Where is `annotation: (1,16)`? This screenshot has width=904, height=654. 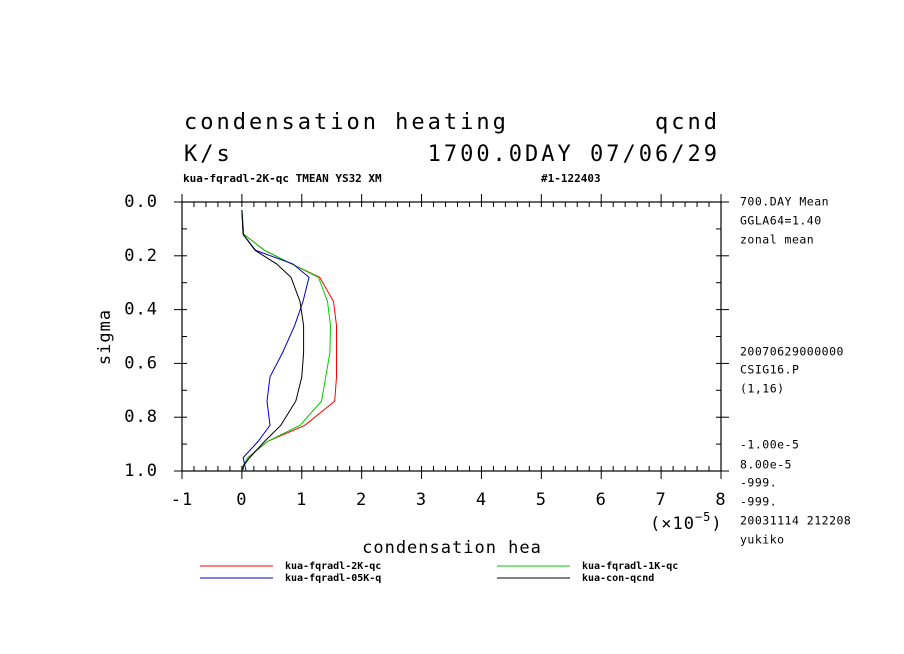
annotation: (1,16) is located at coordinates (762, 389).